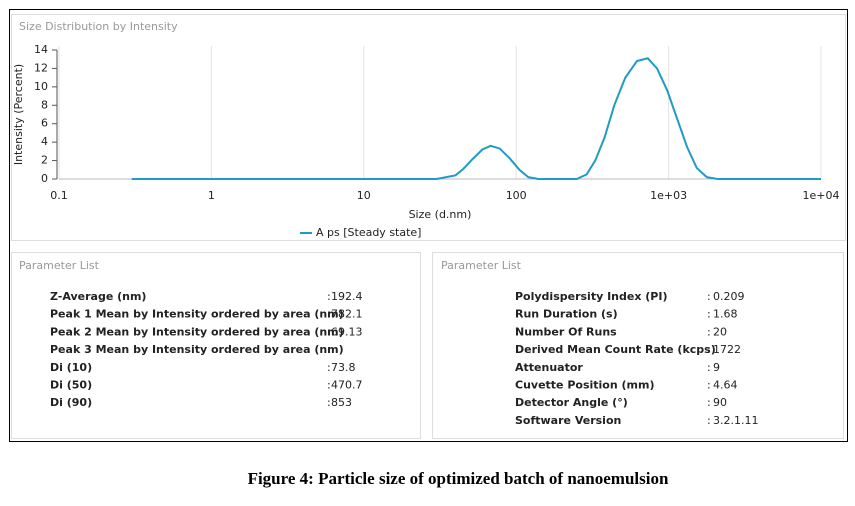  What do you see at coordinates (347, 296) in the screenshot?
I see `param-value: 192.4` at bounding box center [347, 296].